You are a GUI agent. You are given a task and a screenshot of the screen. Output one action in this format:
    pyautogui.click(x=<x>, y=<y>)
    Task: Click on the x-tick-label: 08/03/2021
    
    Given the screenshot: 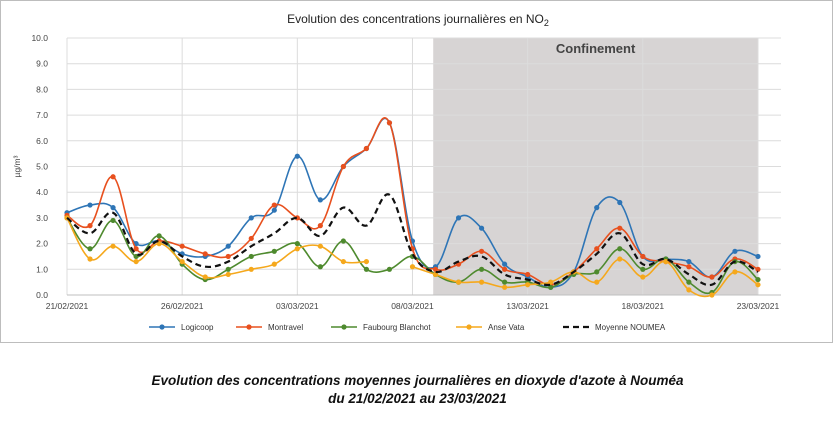 What is the action you would take?
    pyautogui.click(x=412, y=306)
    